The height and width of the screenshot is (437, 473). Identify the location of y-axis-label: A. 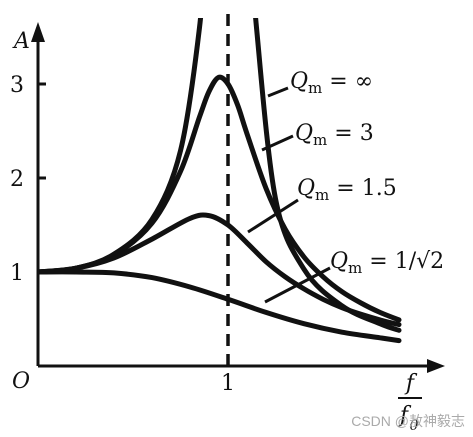
(21, 41).